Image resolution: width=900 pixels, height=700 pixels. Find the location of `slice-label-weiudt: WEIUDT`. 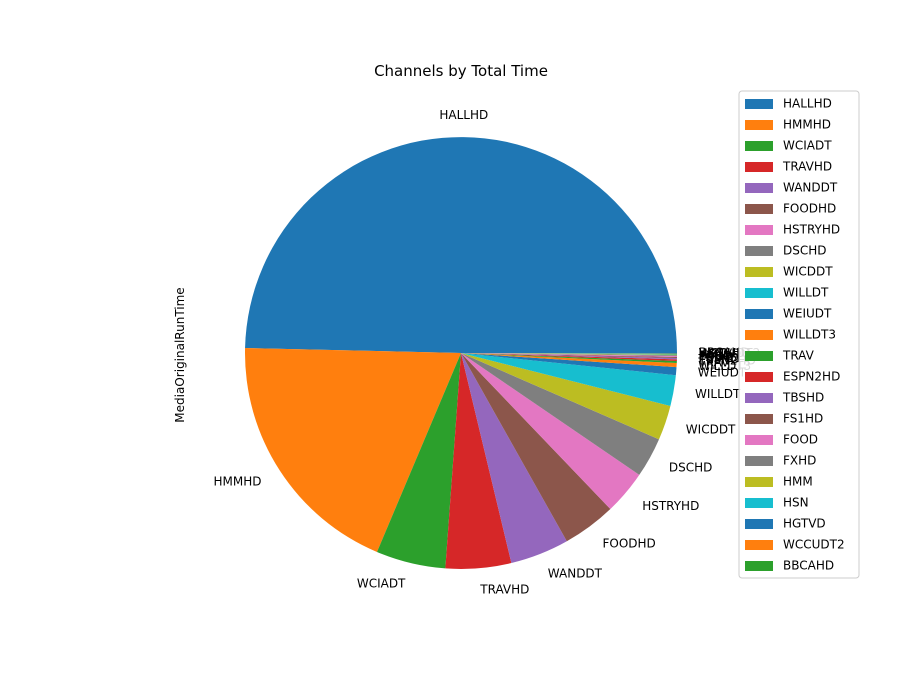

slice-label-weiudt: WEIUDT is located at coordinates (722, 373).